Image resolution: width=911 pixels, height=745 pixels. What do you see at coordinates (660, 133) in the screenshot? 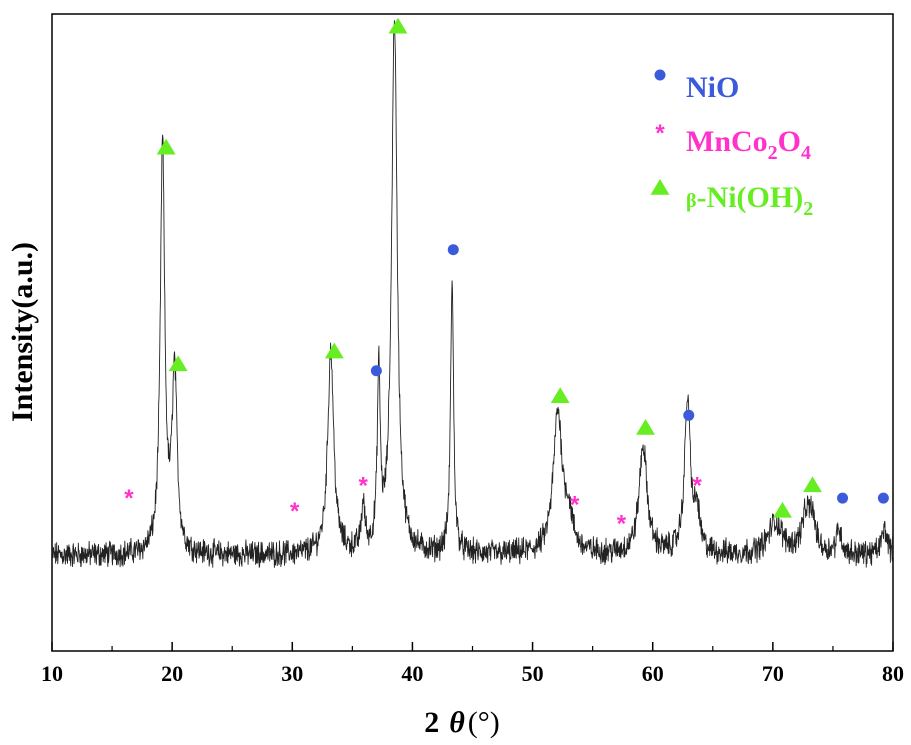
I see `legend-asterisk-icon: *` at bounding box center [660, 133].